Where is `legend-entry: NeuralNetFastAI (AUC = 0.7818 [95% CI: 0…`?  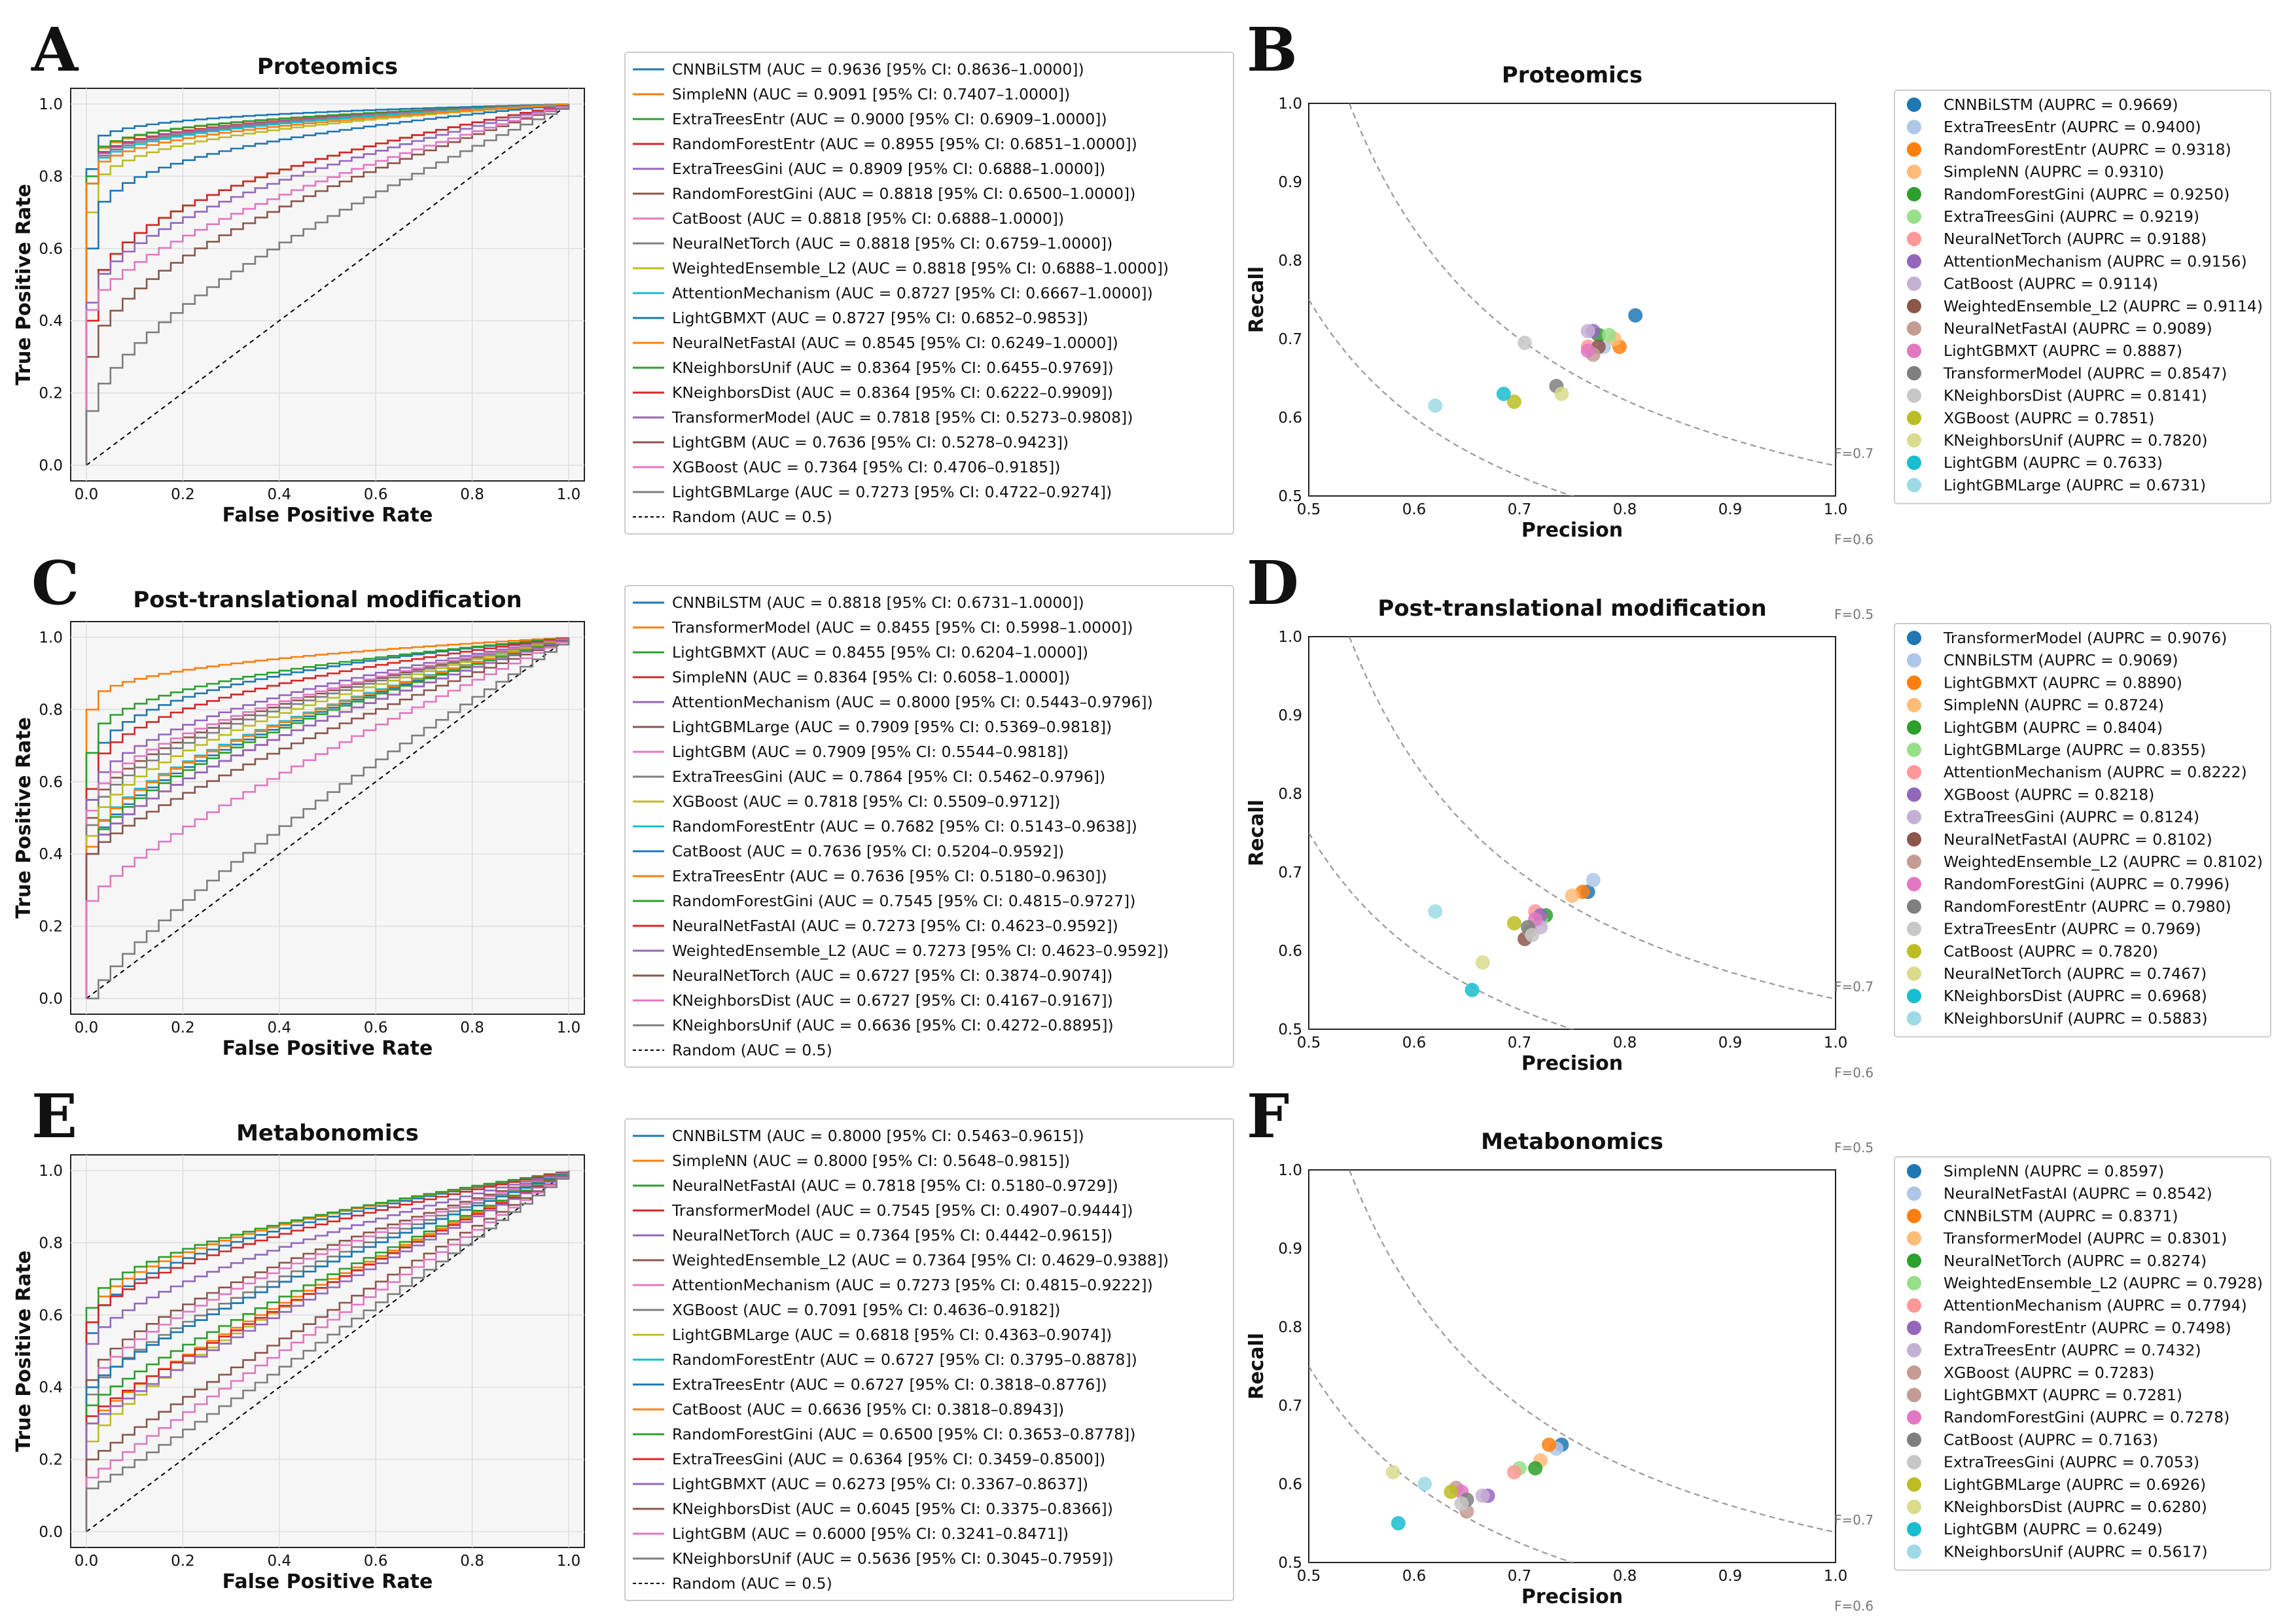
legend-entry: NeuralNetFastAI (AUC = 0.7818 [95% CI: 0… is located at coordinates (895, 1185).